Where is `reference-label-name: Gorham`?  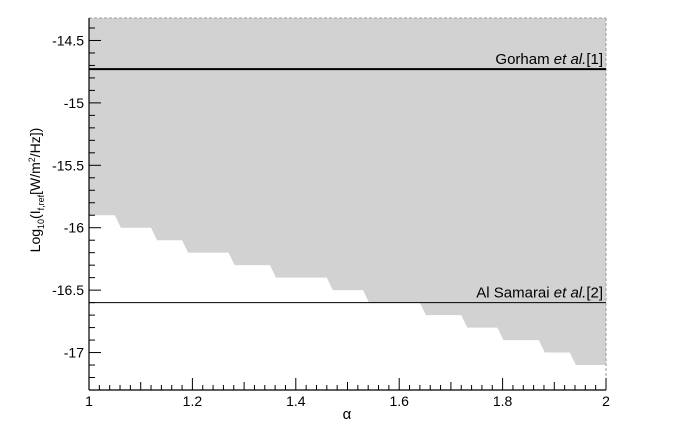
reference-label-name: Gorham is located at coordinates (524, 59).